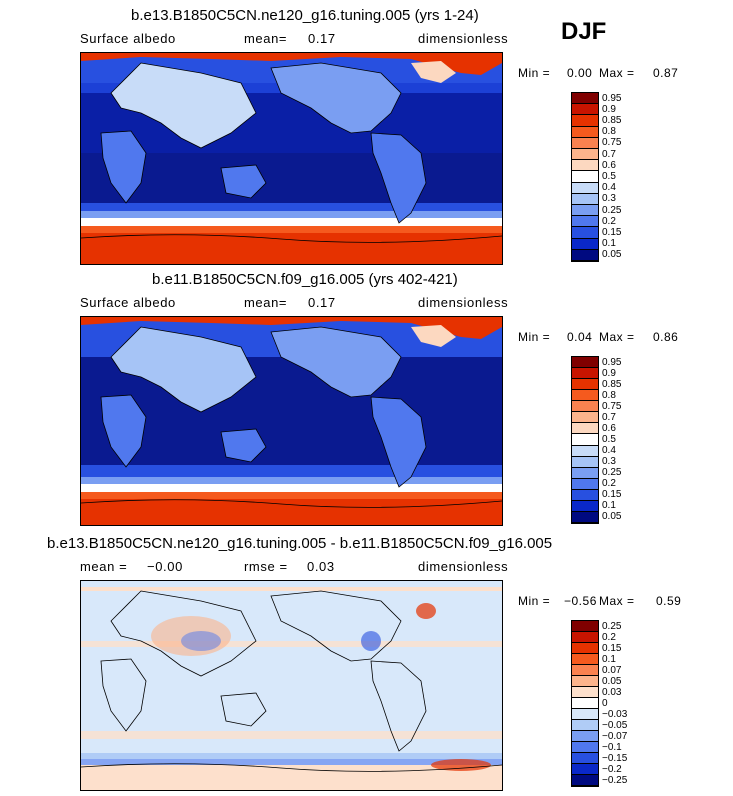 The height and width of the screenshot is (796, 733). What do you see at coordinates (612, 747) in the screenshot?
I see `colorbar-label: −0.1` at bounding box center [612, 747].